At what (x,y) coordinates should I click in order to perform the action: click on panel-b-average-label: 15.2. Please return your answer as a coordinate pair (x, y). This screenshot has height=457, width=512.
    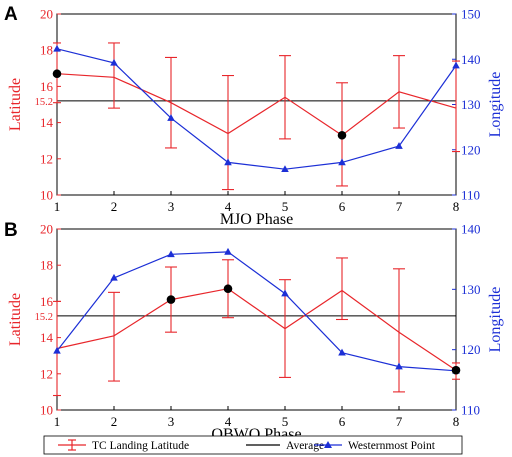
    Looking at the image, I should click on (44, 317).